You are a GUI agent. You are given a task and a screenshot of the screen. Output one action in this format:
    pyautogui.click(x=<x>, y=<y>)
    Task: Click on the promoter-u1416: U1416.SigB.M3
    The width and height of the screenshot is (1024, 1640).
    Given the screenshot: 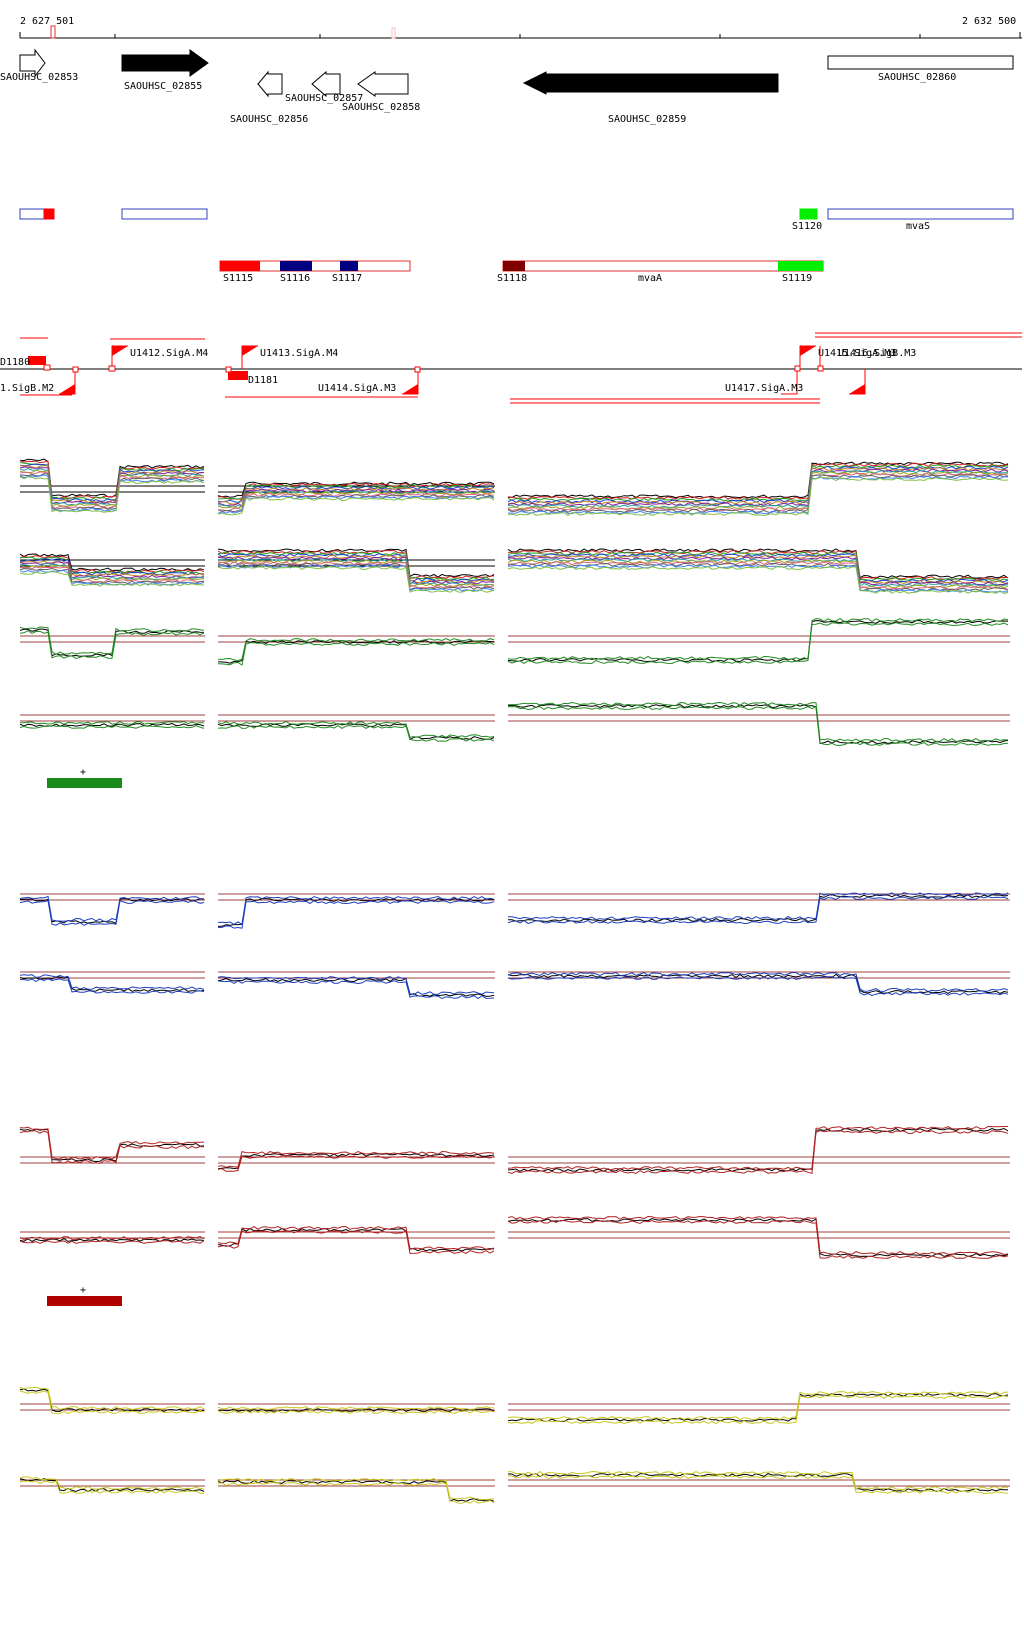 What is the action you would take?
    pyautogui.click(x=866, y=359)
    